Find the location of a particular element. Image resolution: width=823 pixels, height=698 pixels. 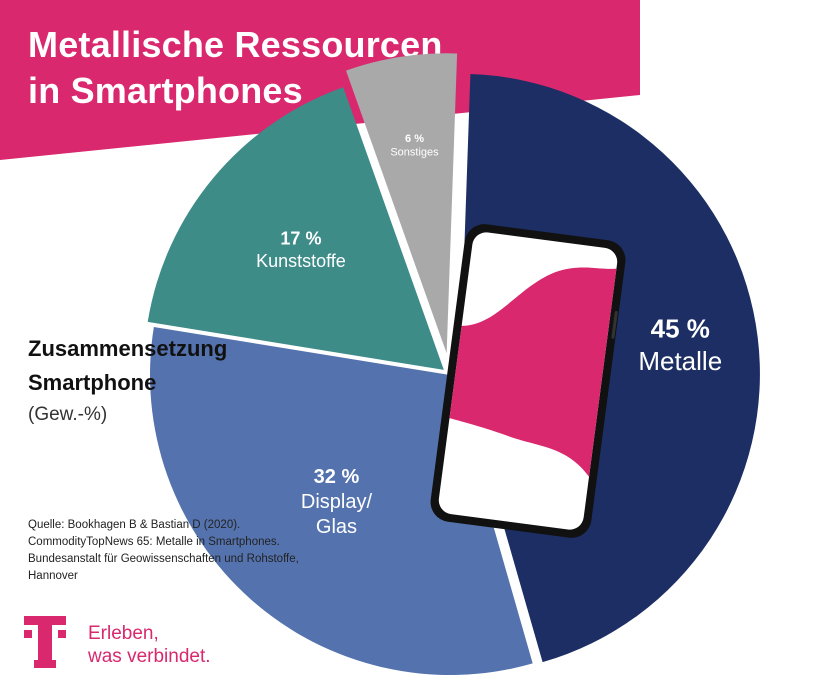

slice-value-label-sonstiges: 6 % is located at coordinates (414, 139).